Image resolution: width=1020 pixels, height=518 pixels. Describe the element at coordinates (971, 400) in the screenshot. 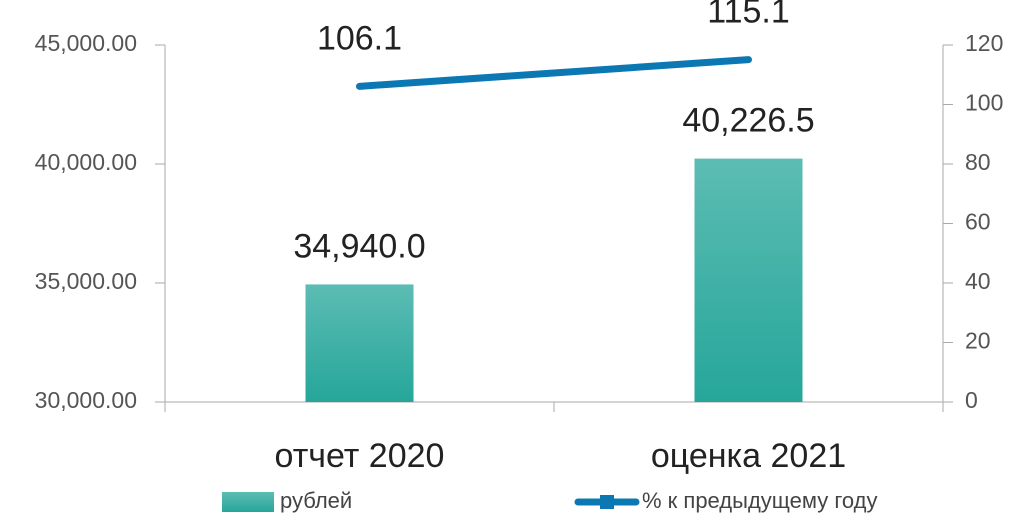

I see `y2-tick-label: 0` at that location.